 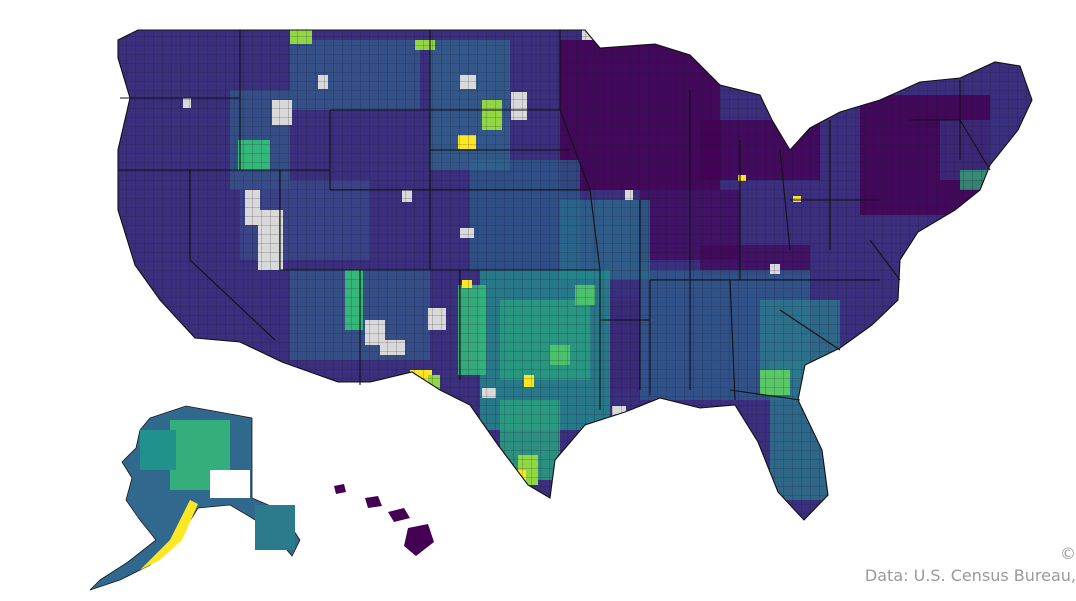 I want to click on oahu-island, so click(x=373, y=502).